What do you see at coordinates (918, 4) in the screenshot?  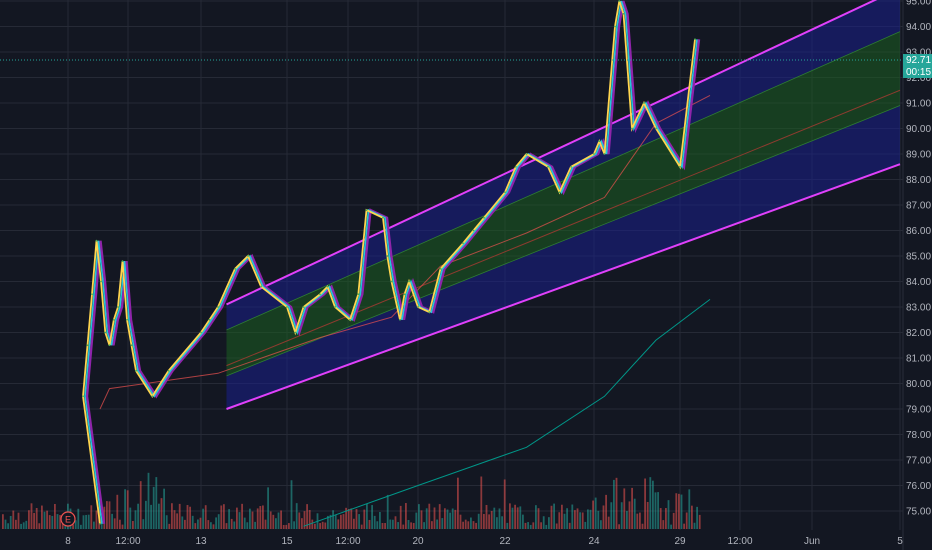 I see `y-tick-label: 95.00` at bounding box center [918, 4].